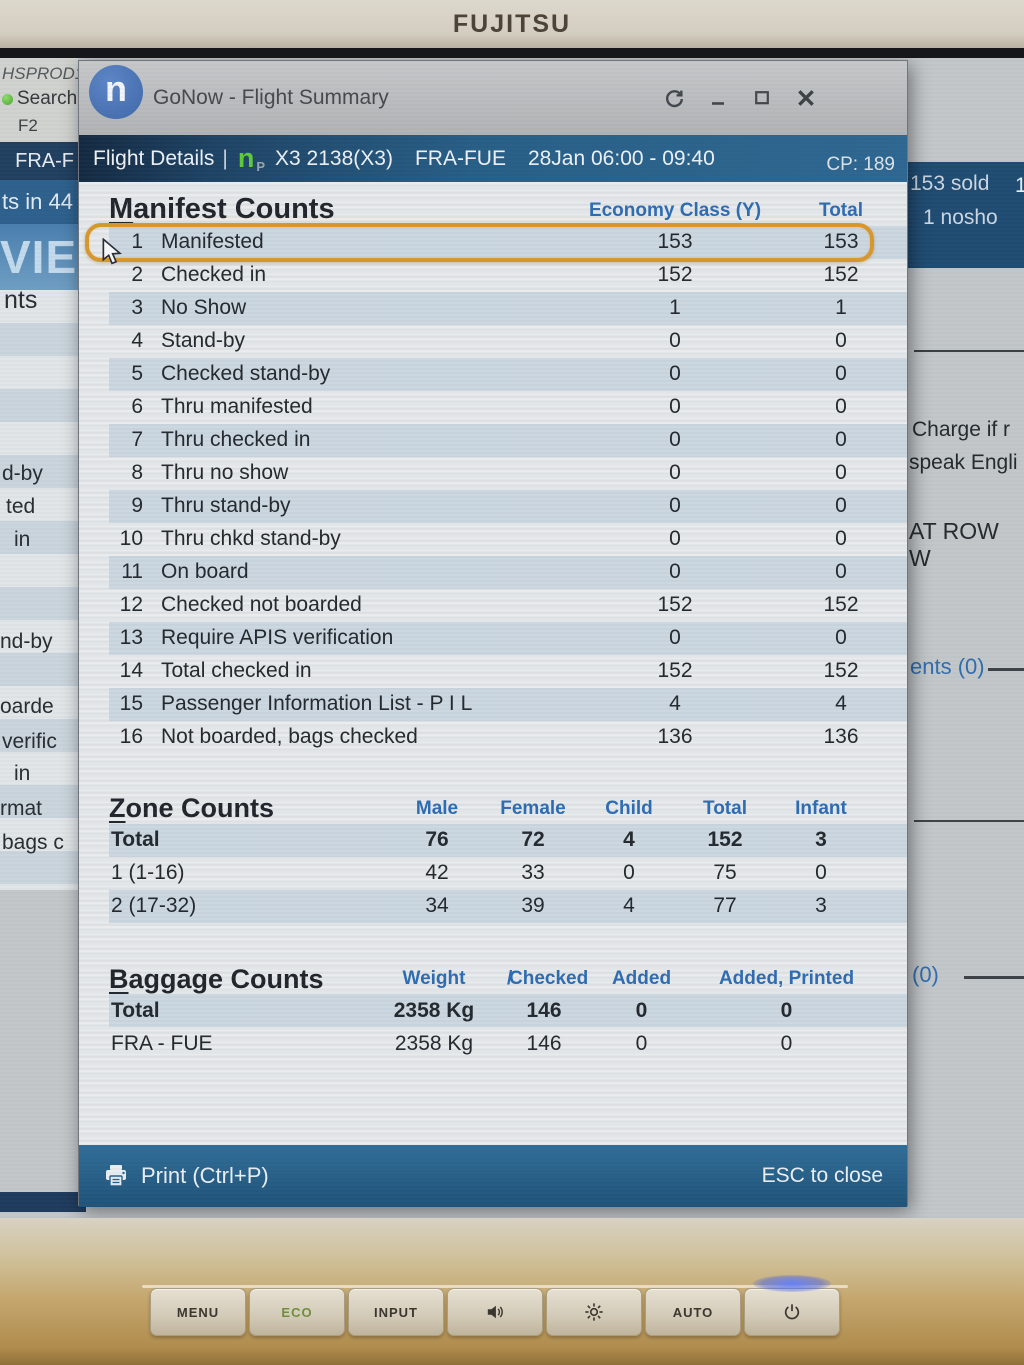  I want to click on manifest-row: 5 Checked stand-by 0 0, so click(508, 374).